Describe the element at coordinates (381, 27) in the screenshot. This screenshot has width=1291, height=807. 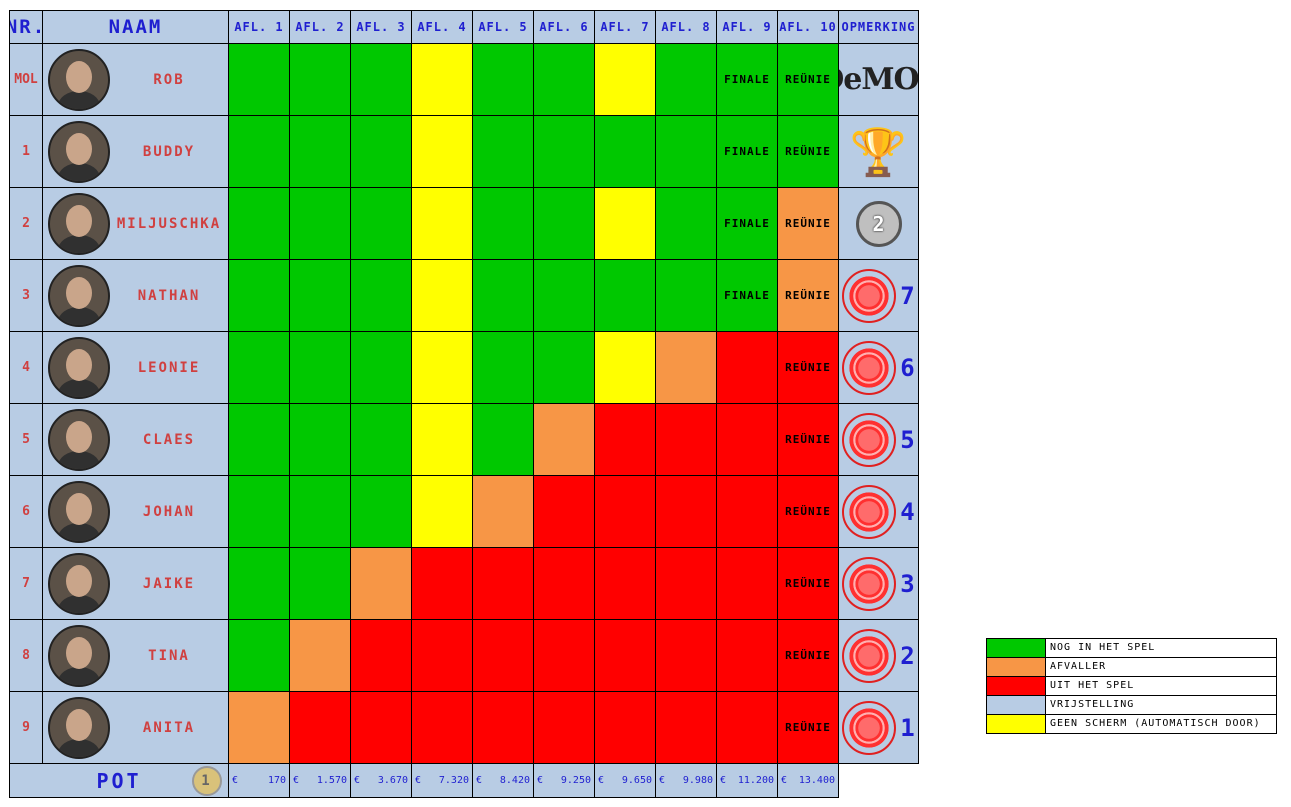
I see `header-episode-3: AFL. 3` at that location.